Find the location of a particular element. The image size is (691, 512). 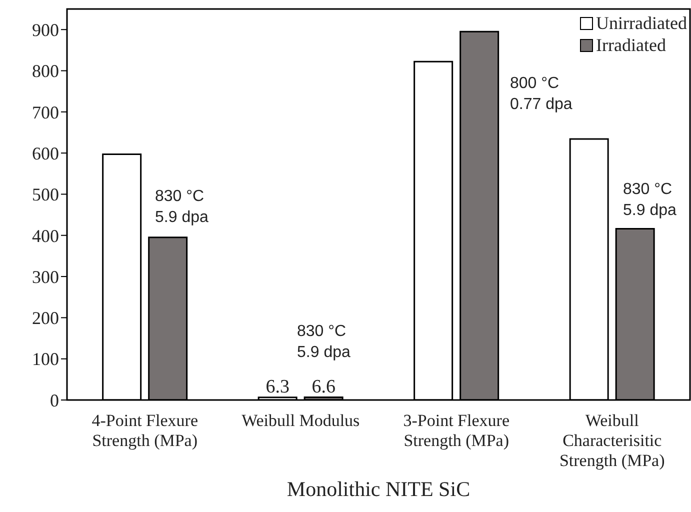

x-axis-title: Monolithic NITE SiC is located at coordinates (378, 489).